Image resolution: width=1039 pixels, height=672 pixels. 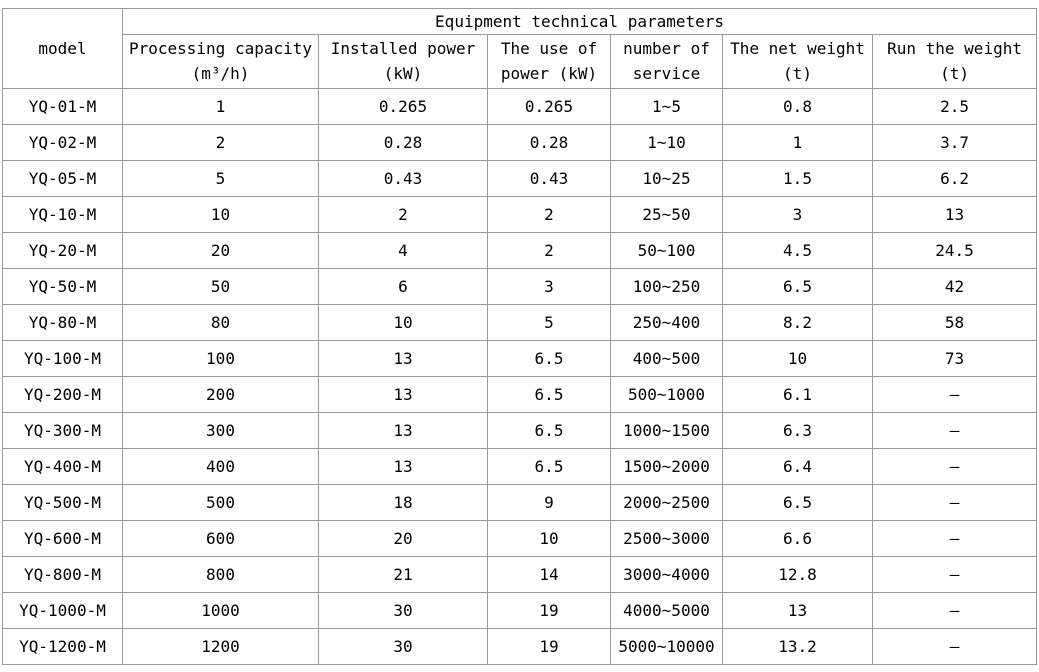 I want to click on table-row: YQ-01-M 1 0.265 0.265 1~5 0.8 2.5, so click(x=520, y=106).